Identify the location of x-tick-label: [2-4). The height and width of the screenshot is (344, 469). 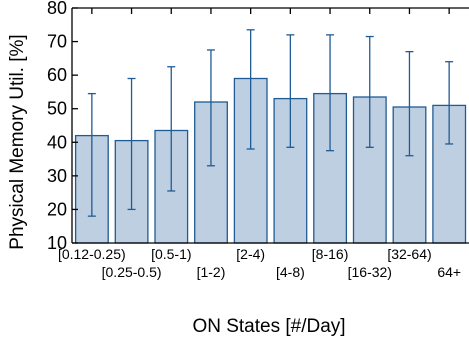
(250, 254).